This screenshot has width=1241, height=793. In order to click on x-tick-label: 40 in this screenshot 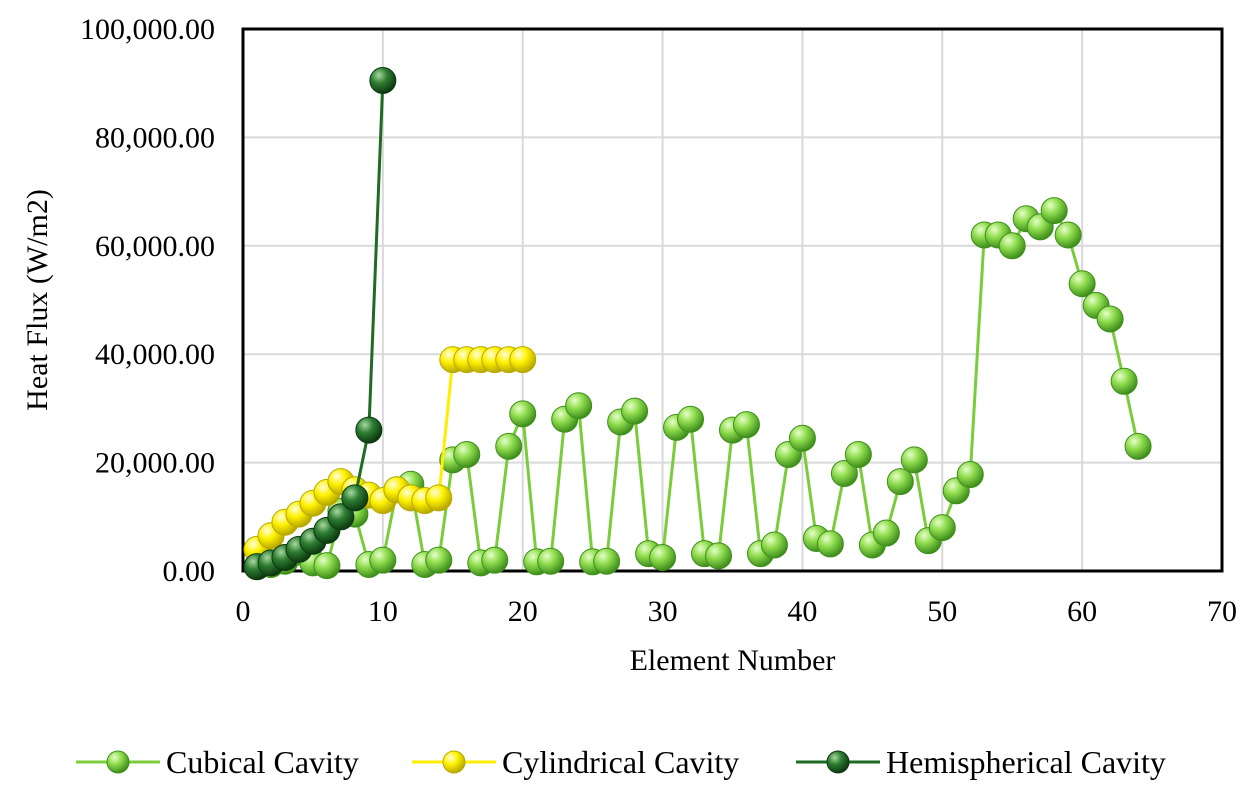, I will do `click(802, 611)`.